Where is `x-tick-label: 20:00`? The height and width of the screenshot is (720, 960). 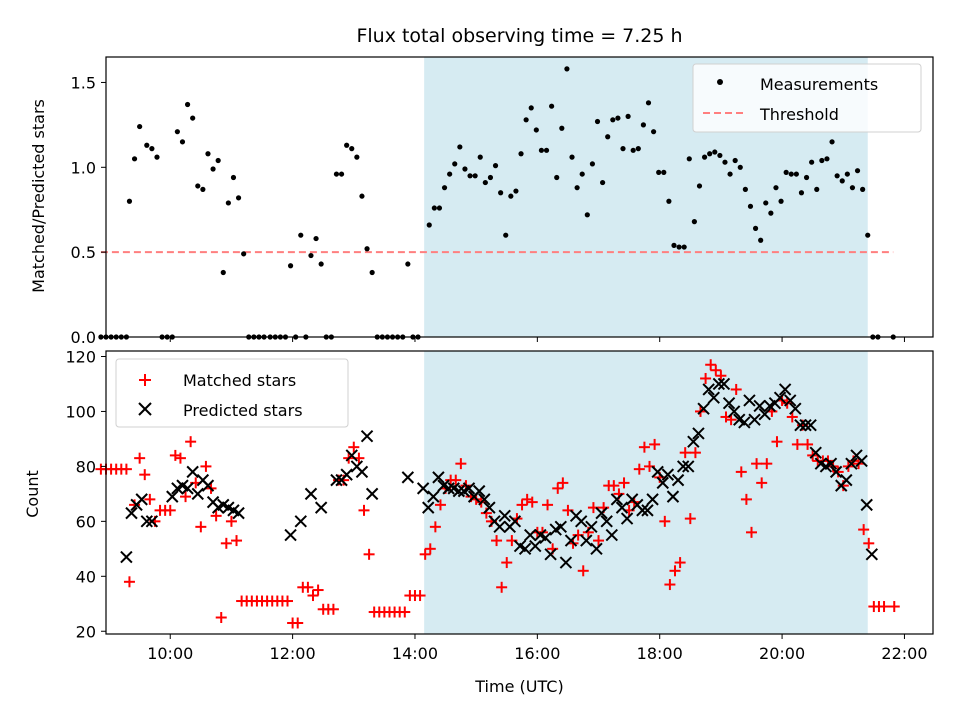 x-tick-label: 20:00 is located at coordinates (782, 653).